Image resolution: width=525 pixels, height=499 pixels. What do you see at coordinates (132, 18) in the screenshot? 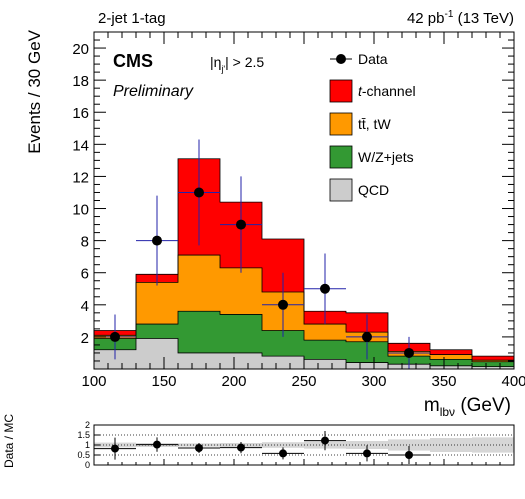
I see `category-label: 2-jet 1-tag` at bounding box center [132, 18].